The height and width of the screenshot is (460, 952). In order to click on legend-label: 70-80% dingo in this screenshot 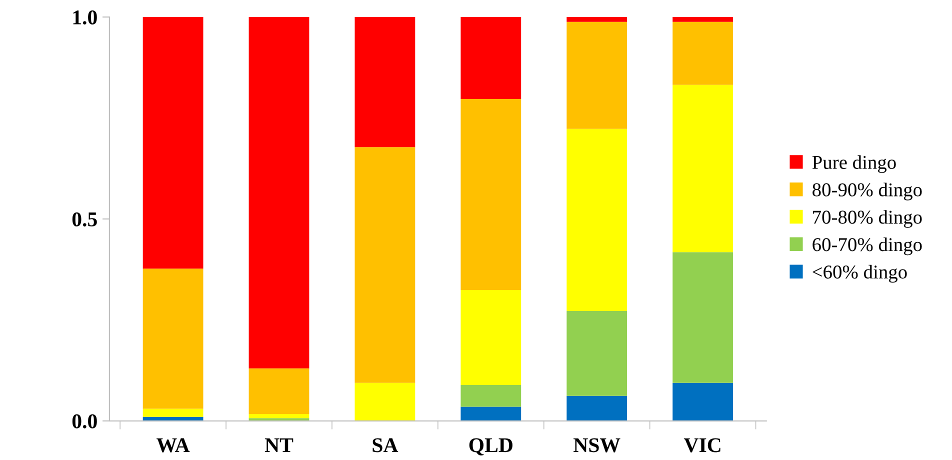, I will do `click(867, 219)`.